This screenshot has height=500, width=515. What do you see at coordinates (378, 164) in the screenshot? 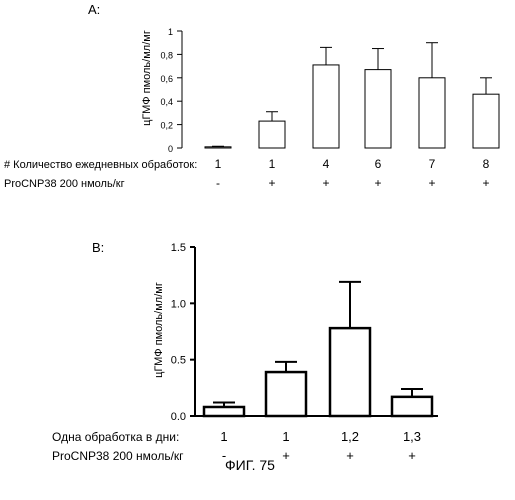
I see `a-row-value: 6` at bounding box center [378, 164].